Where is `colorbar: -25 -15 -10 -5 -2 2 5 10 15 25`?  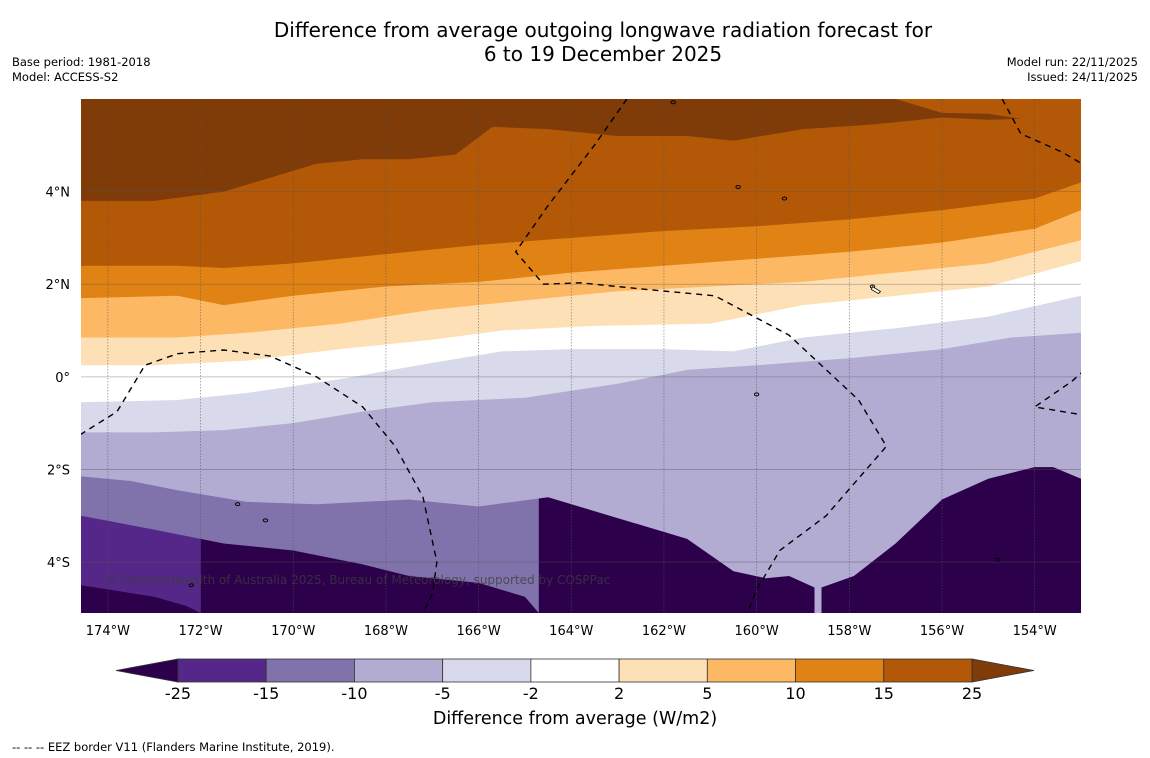
colorbar: -25 -15 -10 -5 -2 2 5 10 15 25 is located at coordinates (575, 680).